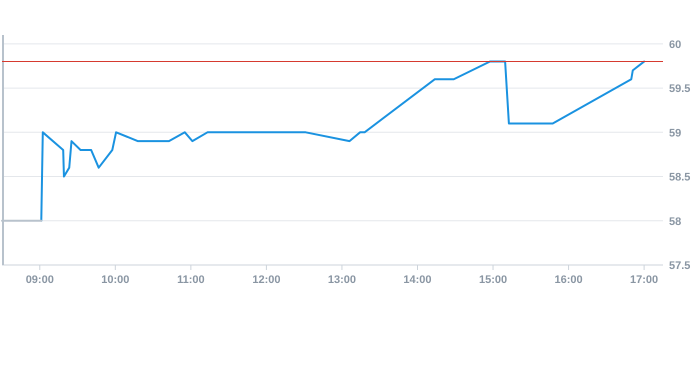  What do you see at coordinates (679, 178) in the screenshot?
I see `y-tick-label: 58.5` at bounding box center [679, 178].